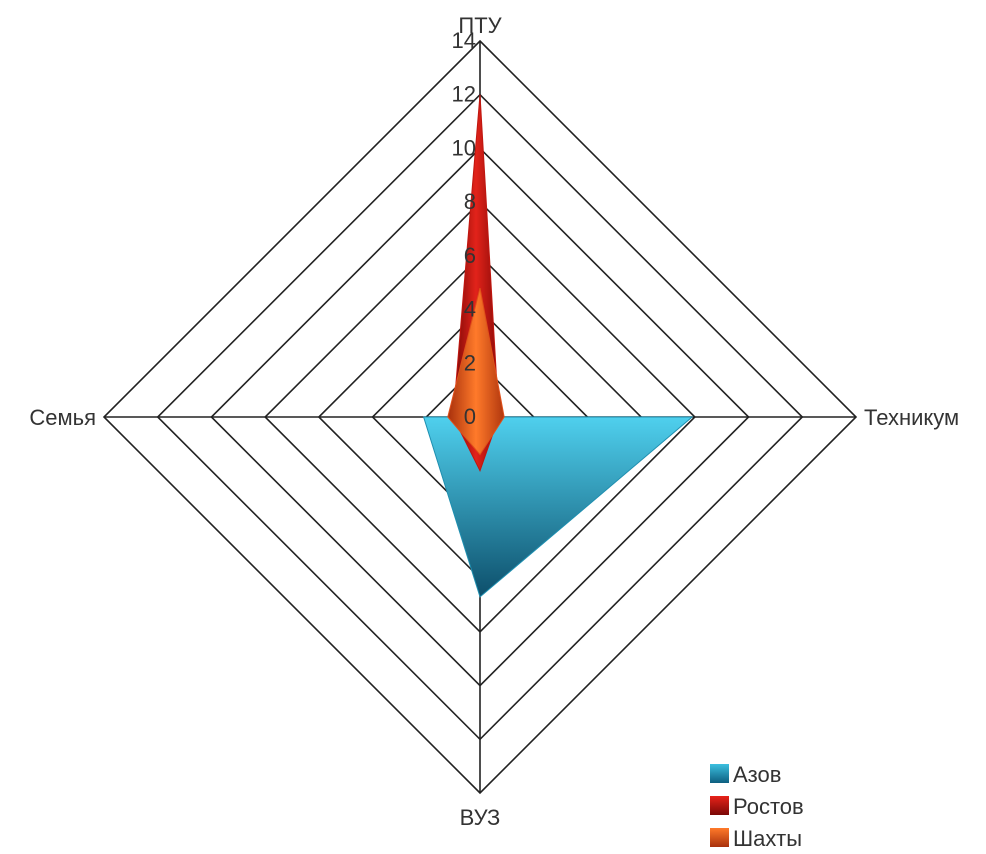 The image size is (986, 854). Describe the element at coordinates (911, 417) in the screenshot. I see `axis-label: Техникум` at that location.